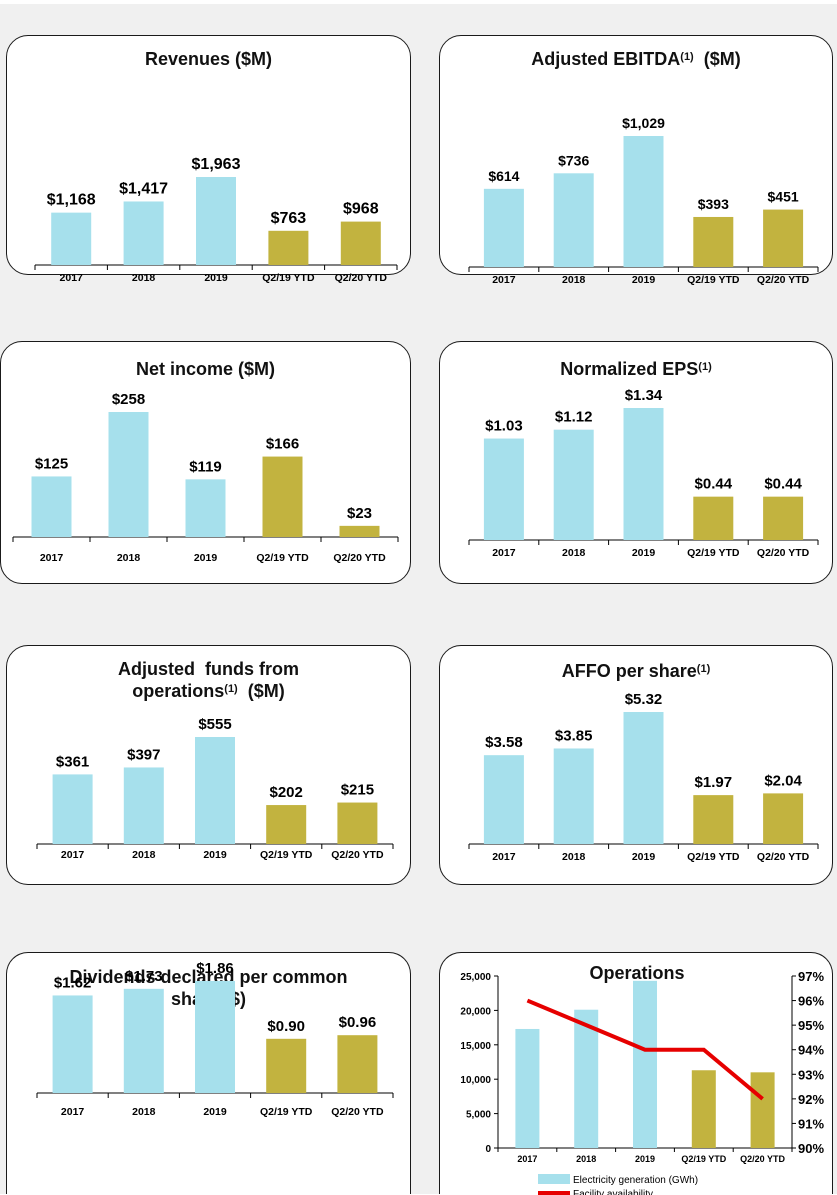  I want to click on net_income-data-label: $119, so click(205, 466).